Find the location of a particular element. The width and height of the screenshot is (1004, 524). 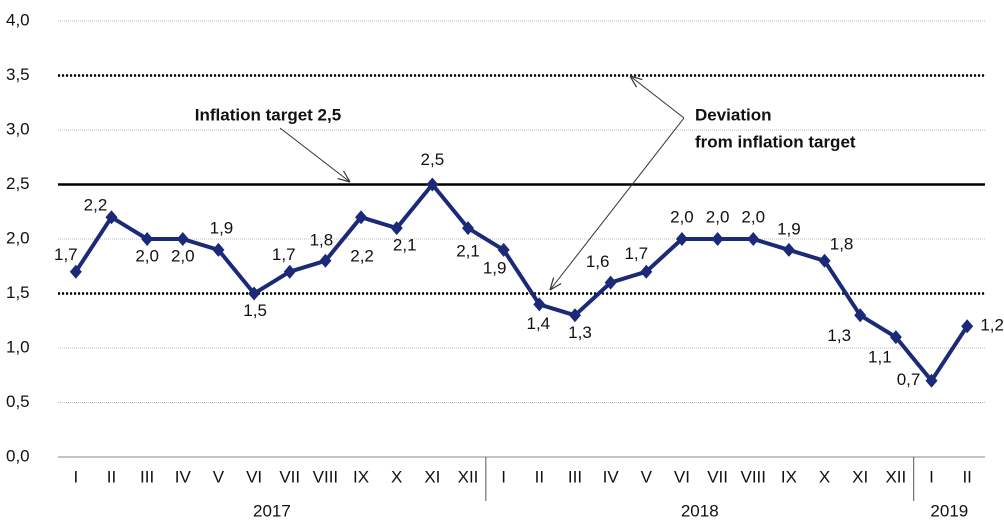

y-tick-label: 1,0 is located at coordinates (18, 346).